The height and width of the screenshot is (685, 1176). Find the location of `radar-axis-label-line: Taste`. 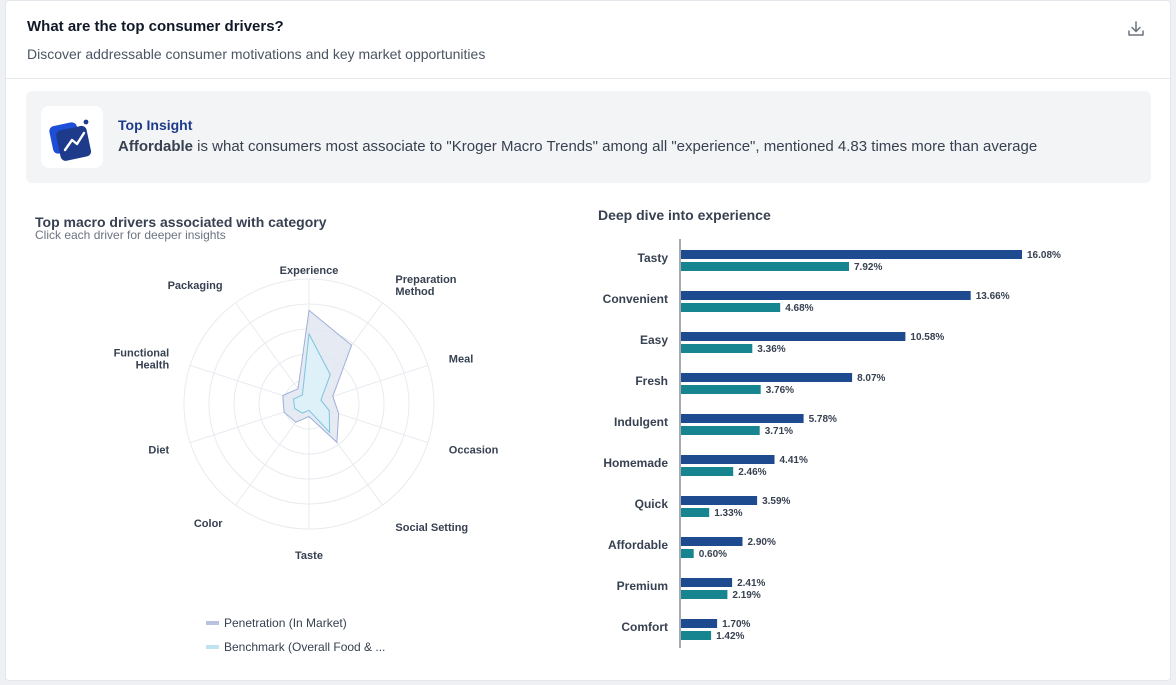

radar-axis-label-line: Taste is located at coordinates (309, 556).